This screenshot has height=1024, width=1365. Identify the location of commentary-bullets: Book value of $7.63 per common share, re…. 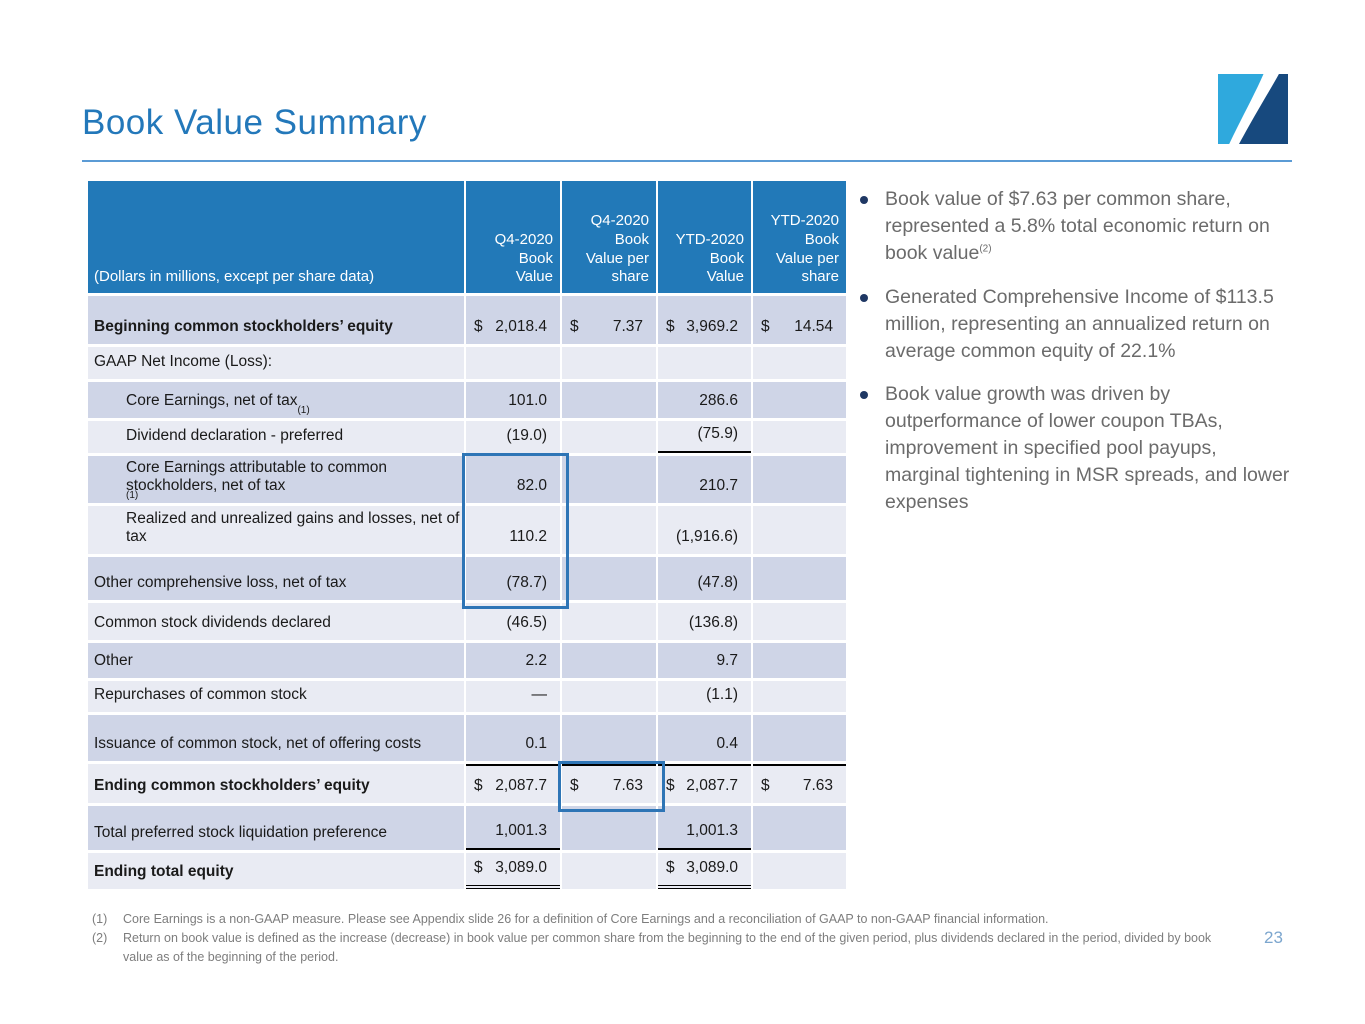
(1076, 351).